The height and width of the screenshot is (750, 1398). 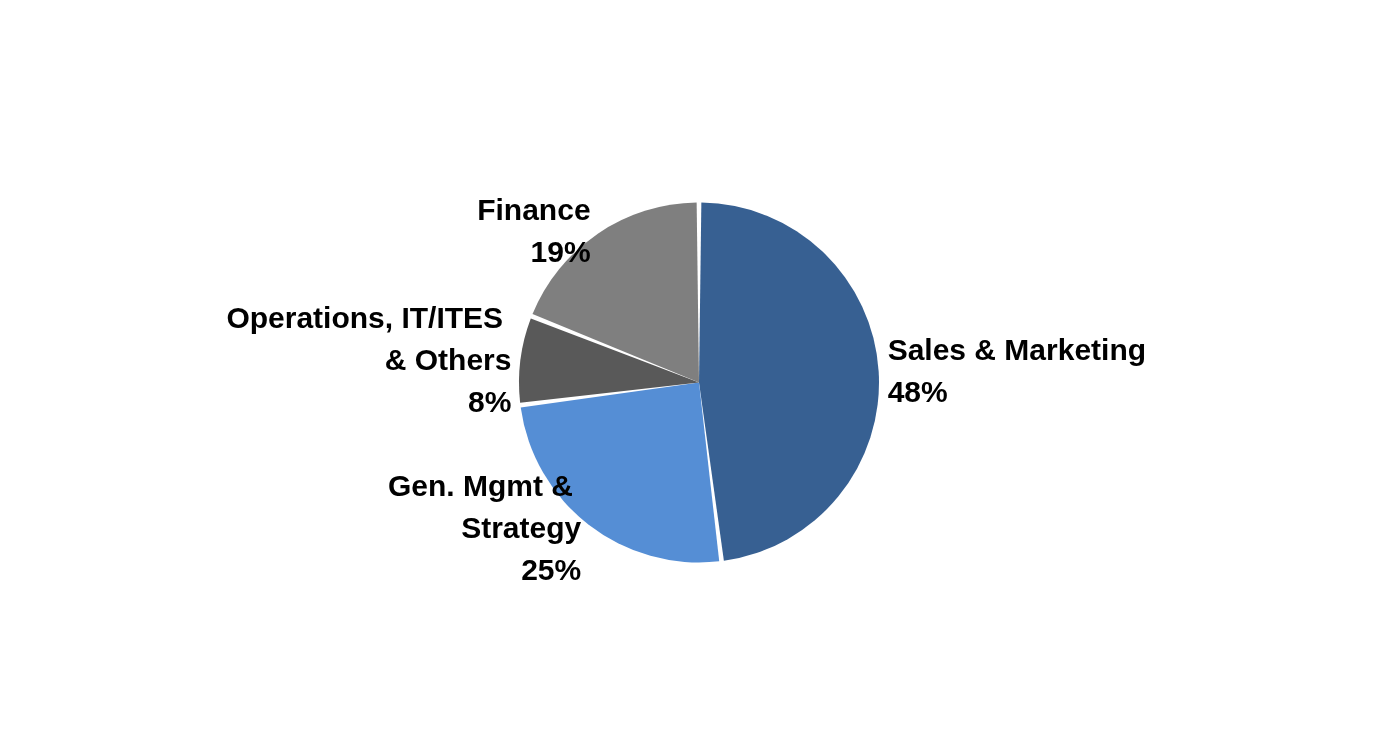 I want to click on data-label: 25%, so click(x=551, y=570).